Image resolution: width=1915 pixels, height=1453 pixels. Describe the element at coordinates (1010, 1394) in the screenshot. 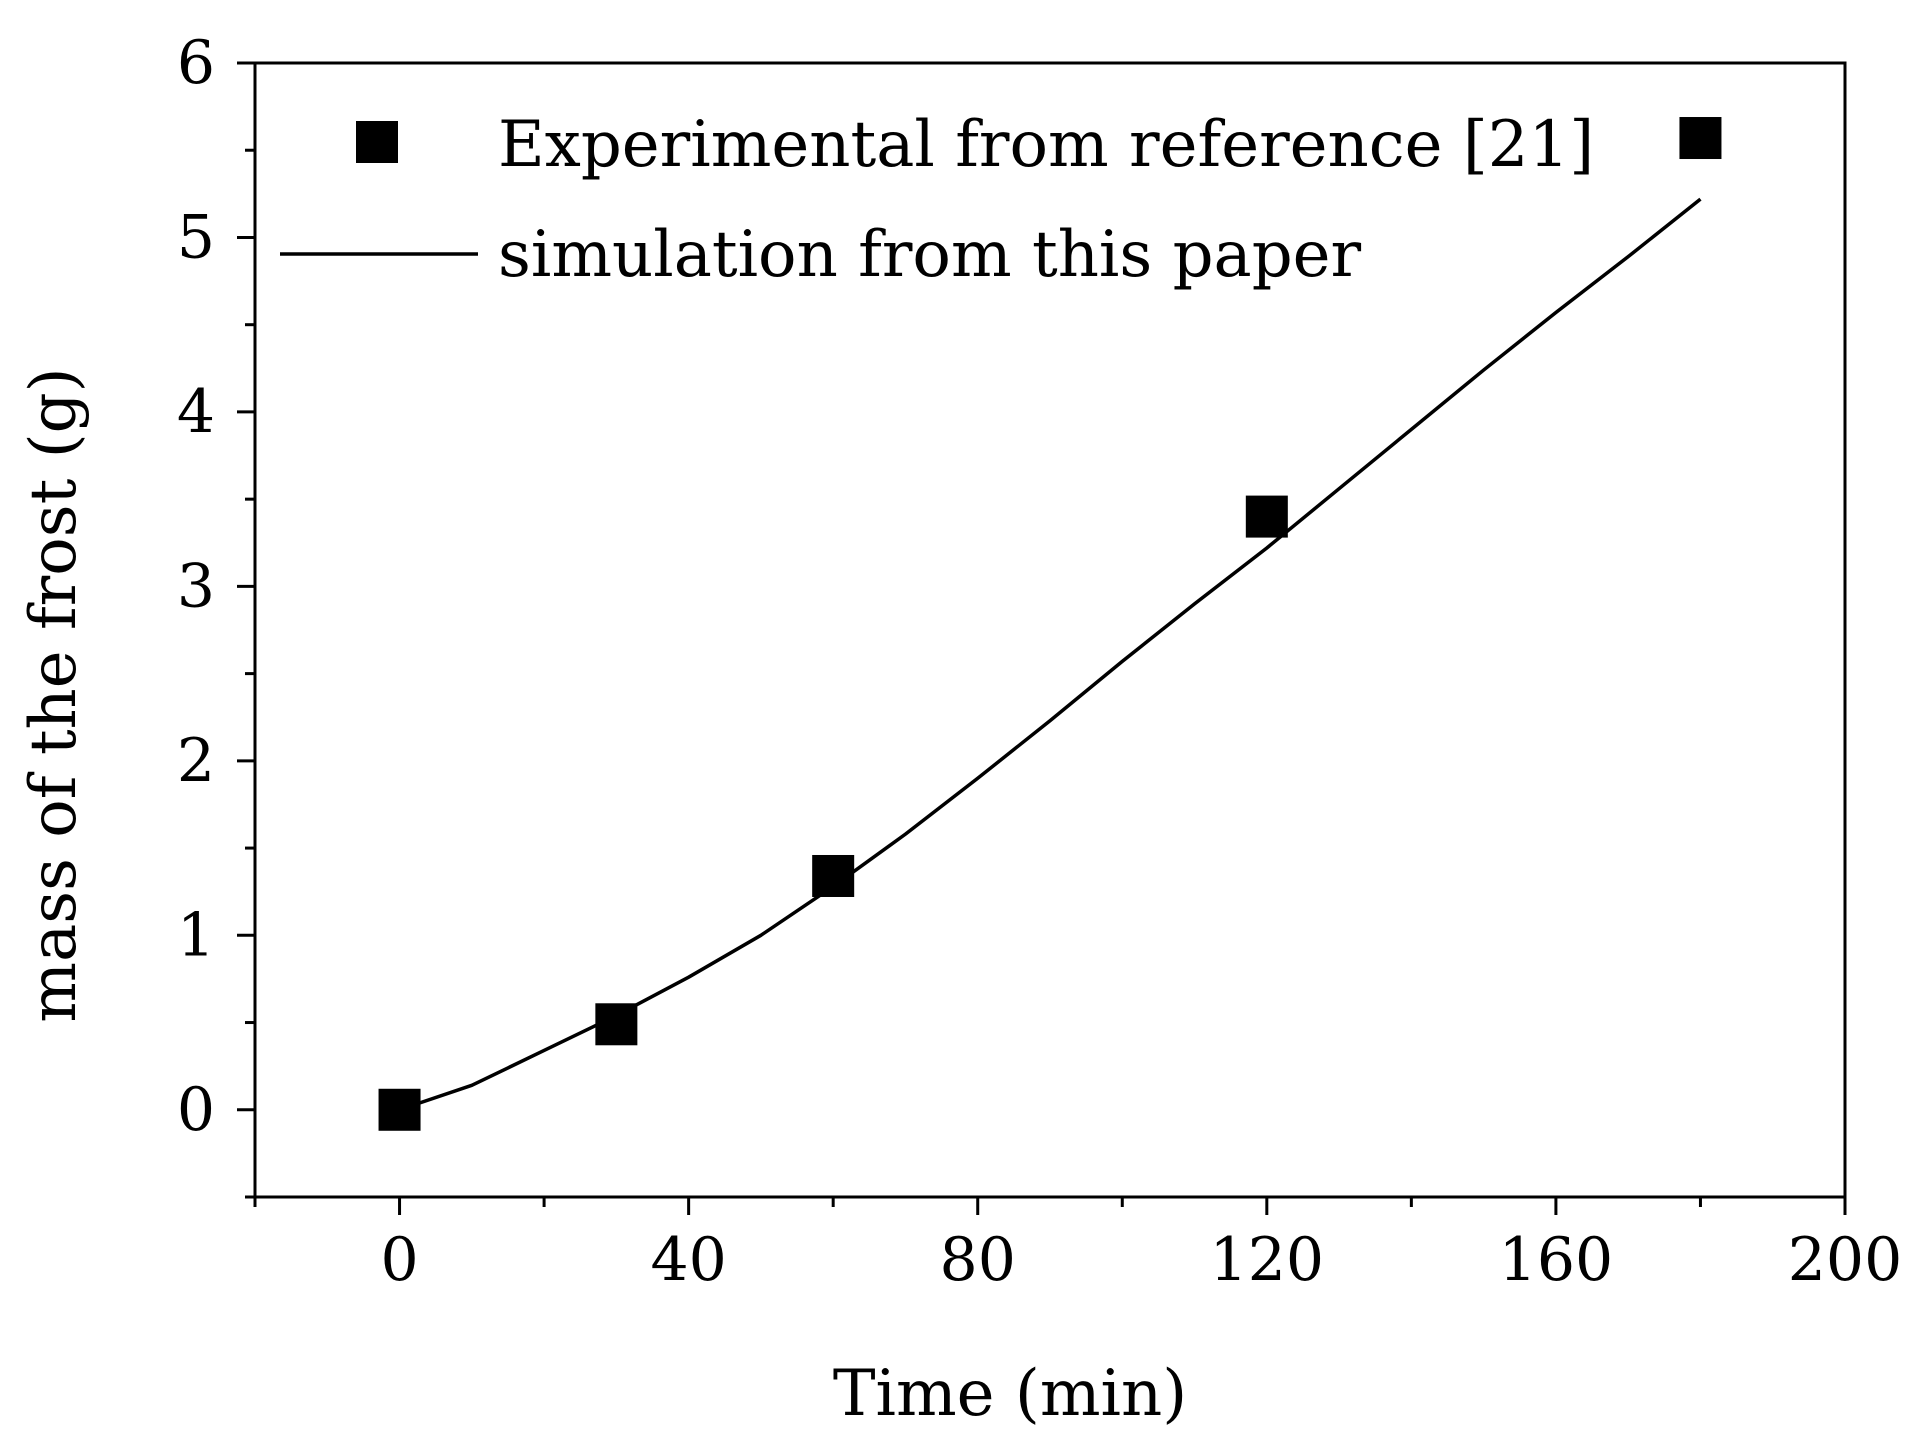

I see `x-axis-title: Time (min)` at that location.